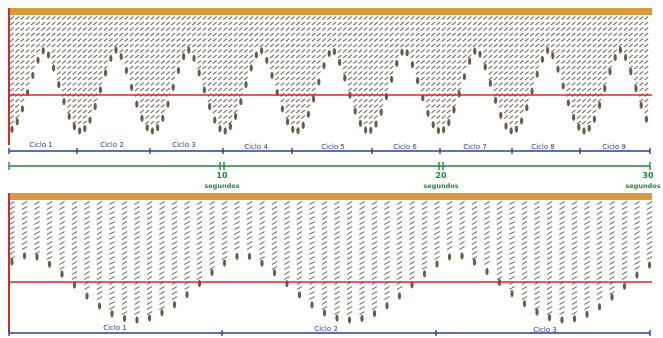 This screenshot has width=663, height=338. I want to click on top-cycle-2-label: Ciclo 2, so click(112, 145).